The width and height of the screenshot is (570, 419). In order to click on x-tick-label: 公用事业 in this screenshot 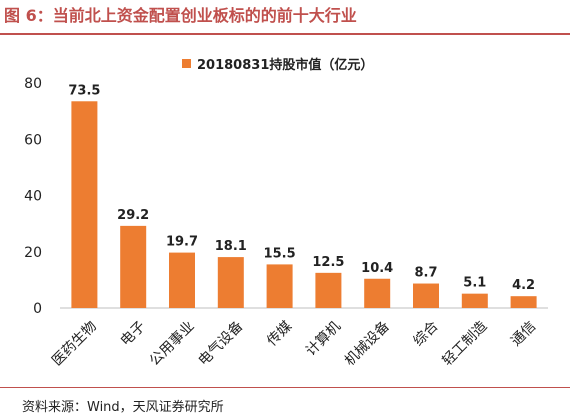, I will do `click(172, 343)`.